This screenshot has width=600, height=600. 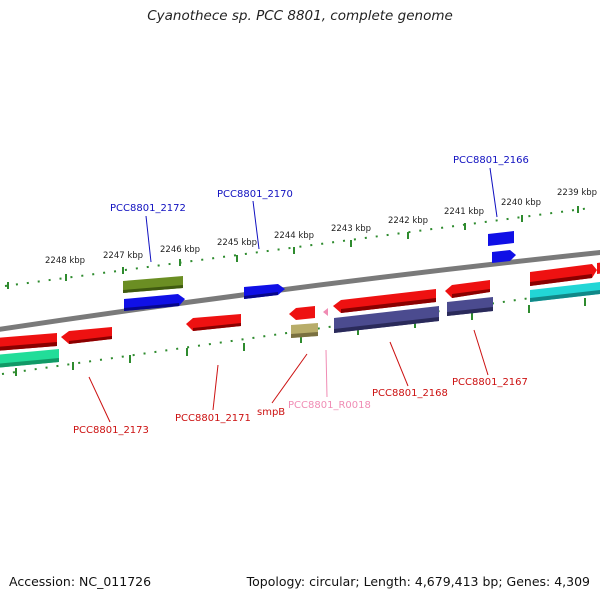 I want to click on scale-label: 2248 kbp, so click(x=65, y=261).